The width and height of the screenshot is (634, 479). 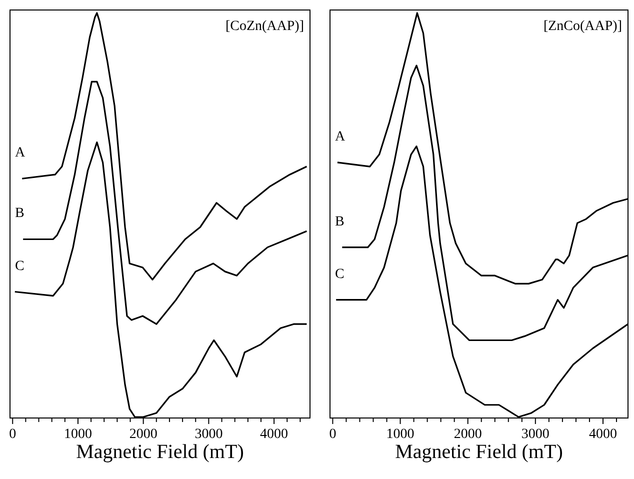 What do you see at coordinates (264, 26) in the screenshot?
I see `chart-title: [CoZn(AAP)]` at bounding box center [264, 26].